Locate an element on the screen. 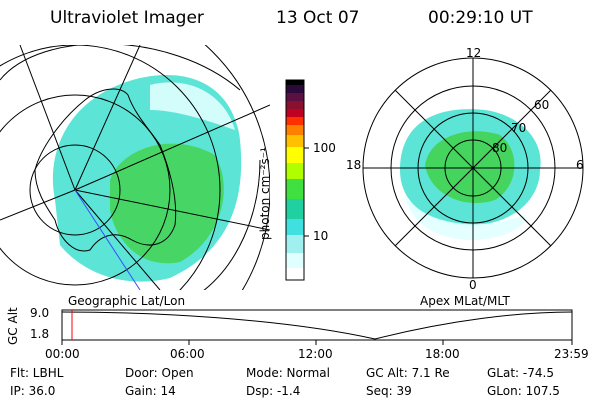  footer-gc-alt: GC Alt: 7.1 Re is located at coordinates (408, 373).